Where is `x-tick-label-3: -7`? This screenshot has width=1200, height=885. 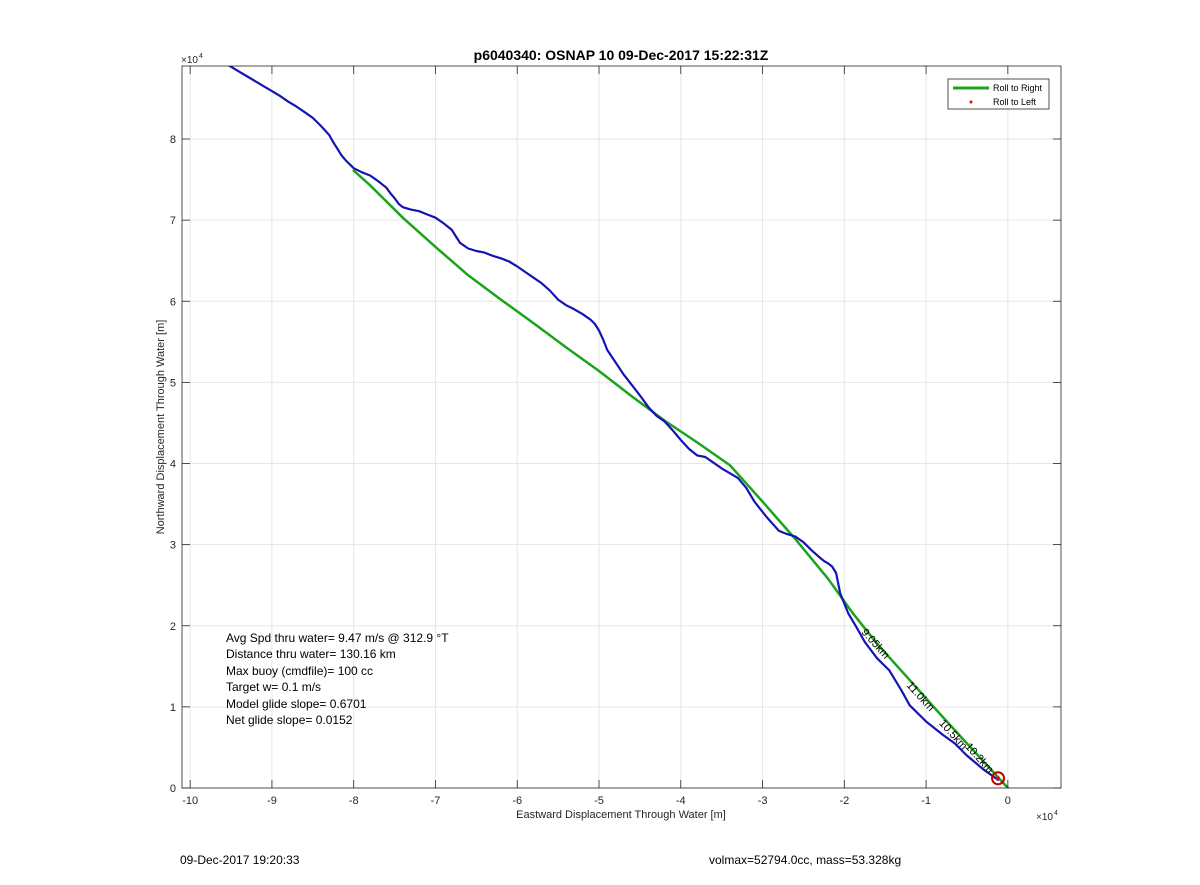 x-tick-label-3: -7 is located at coordinates (436, 801).